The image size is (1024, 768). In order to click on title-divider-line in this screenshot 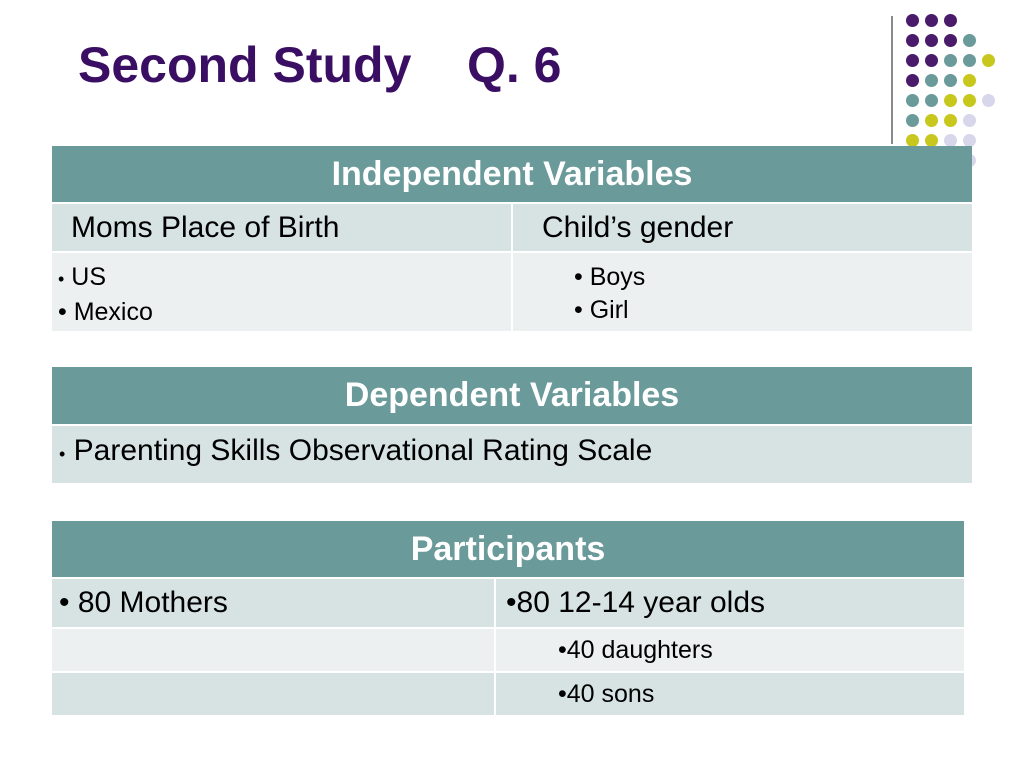, I will do `click(892, 80)`.